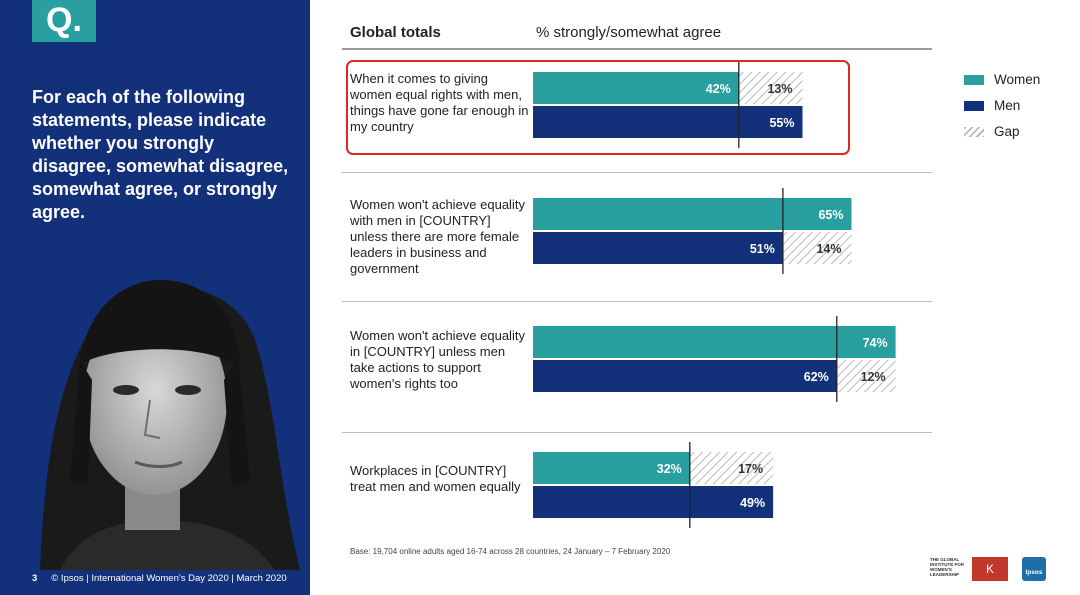  I want to click on men-value-label: 62%, so click(816, 377).